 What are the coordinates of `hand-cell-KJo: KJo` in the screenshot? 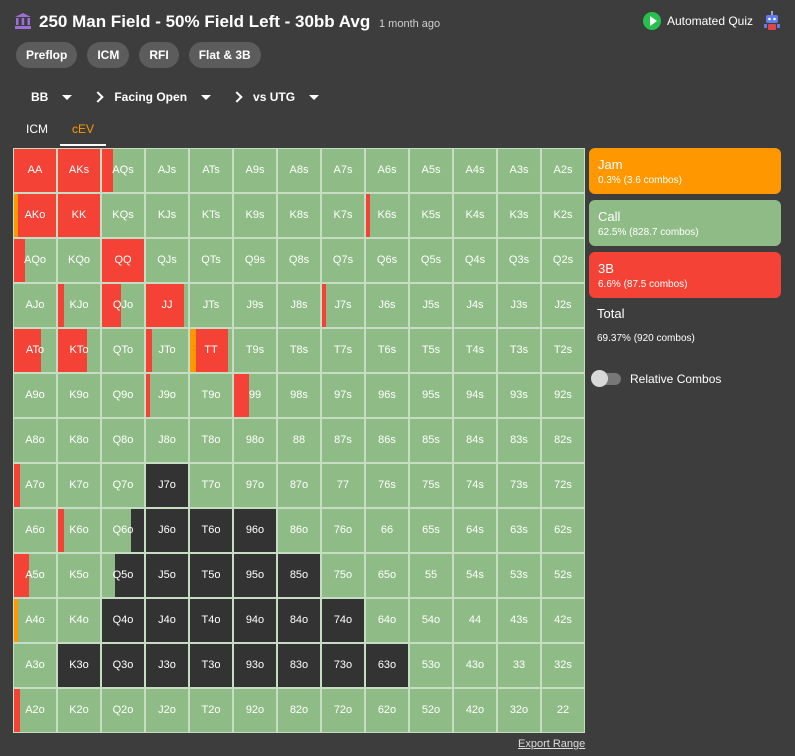 It's located at (79, 305).